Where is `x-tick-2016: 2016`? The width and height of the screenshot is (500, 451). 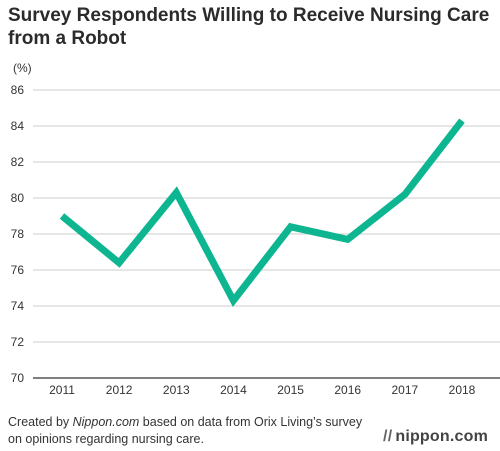 x-tick-2016: 2016 is located at coordinates (347, 390).